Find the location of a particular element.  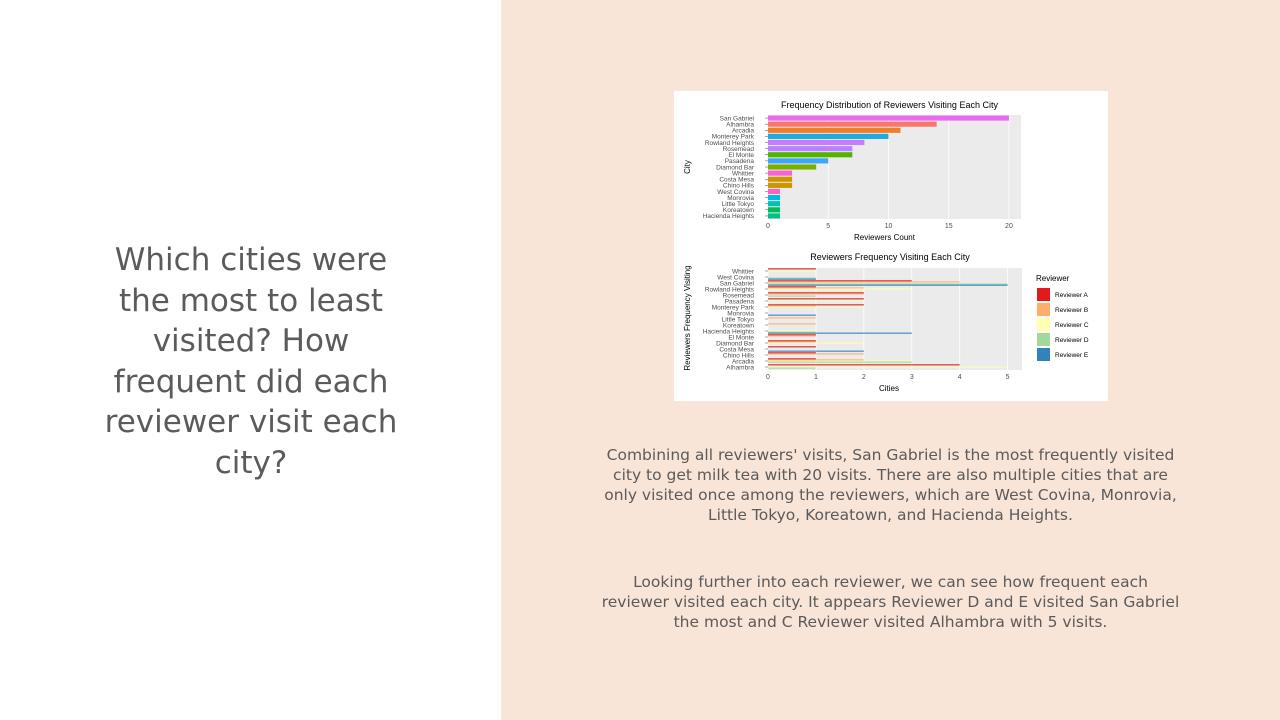

chart2-ylabel-monrovia: Monrovia is located at coordinates (740, 313).